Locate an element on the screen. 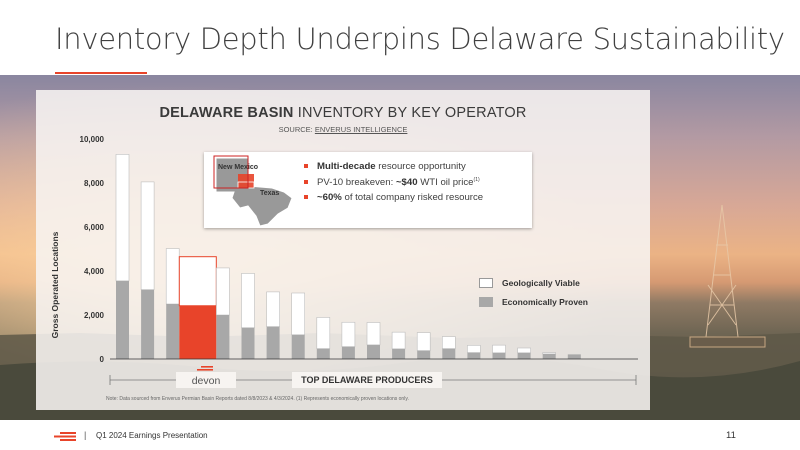 This screenshot has height=450, width=800. source-link: ENVERUS INTELLIGENCE is located at coordinates (361, 129).